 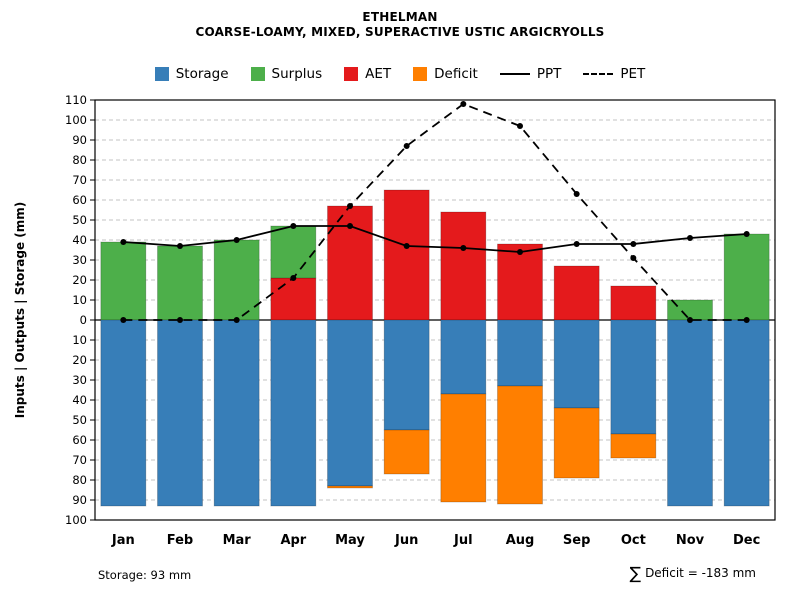 I want to click on bar-deficit-Sep, so click(x=576, y=443).